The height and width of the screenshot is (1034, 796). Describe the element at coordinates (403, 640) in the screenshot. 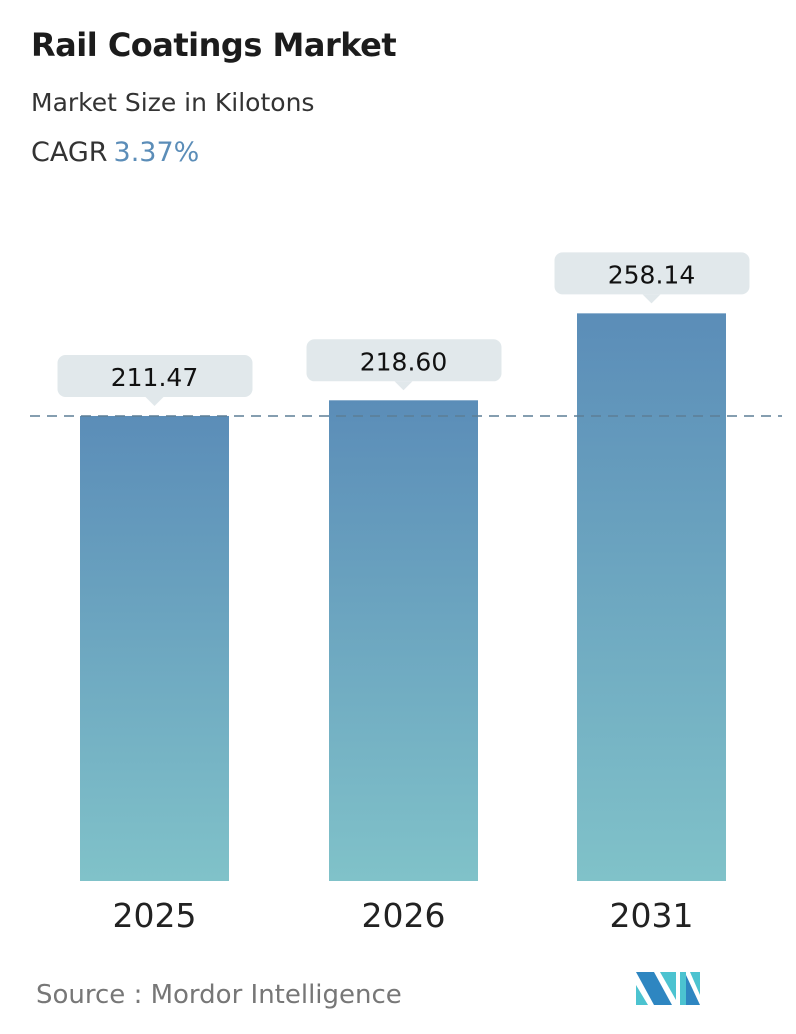

I see `bar-2026` at that location.